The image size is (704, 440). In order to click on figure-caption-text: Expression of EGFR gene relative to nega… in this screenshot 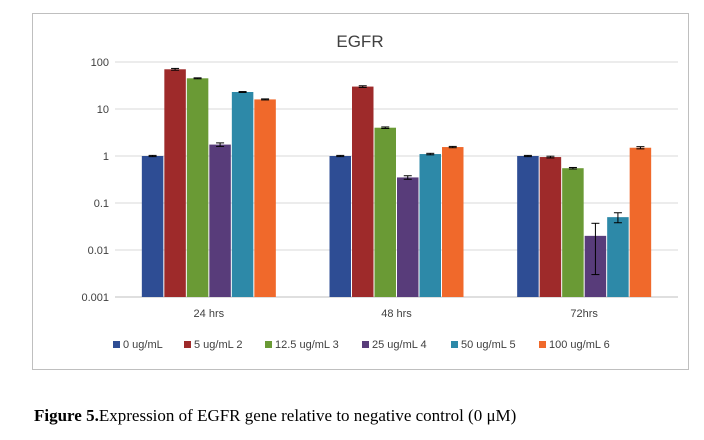, I will do `click(307, 415)`.